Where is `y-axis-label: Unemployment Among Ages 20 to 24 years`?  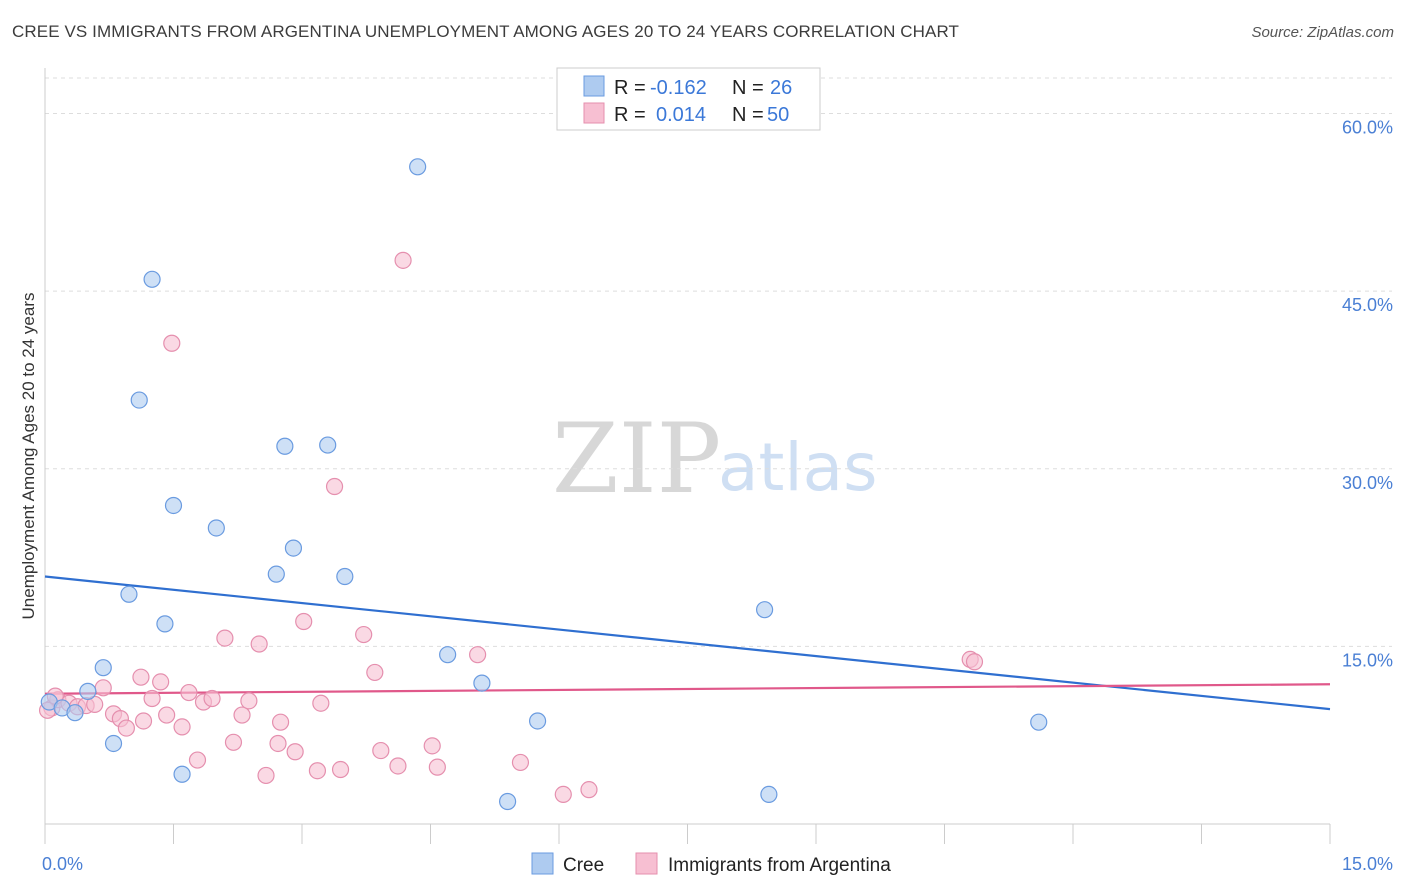
y-axis-label: Unemployment Among Ages 20 to 24 years is located at coordinates (28, 456).